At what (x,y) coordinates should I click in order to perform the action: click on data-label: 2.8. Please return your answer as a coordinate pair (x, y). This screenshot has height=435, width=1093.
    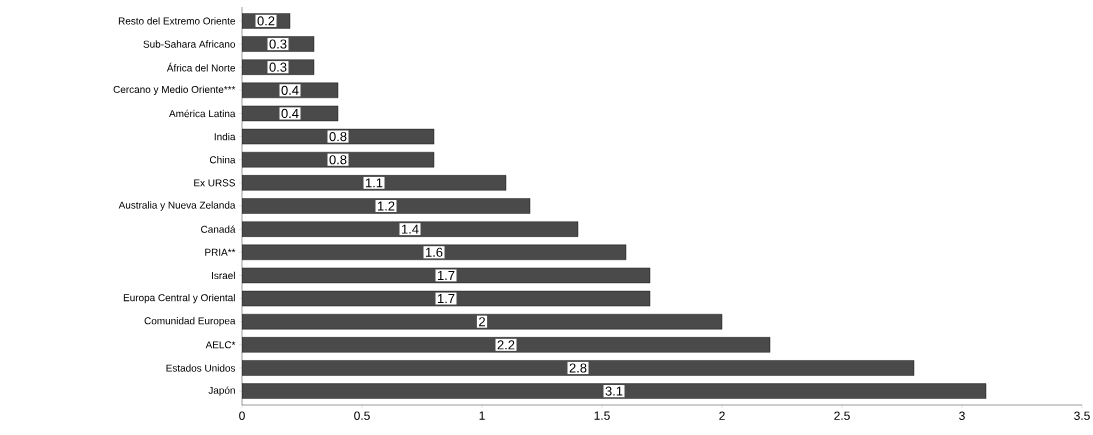
    Looking at the image, I should click on (578, 368).